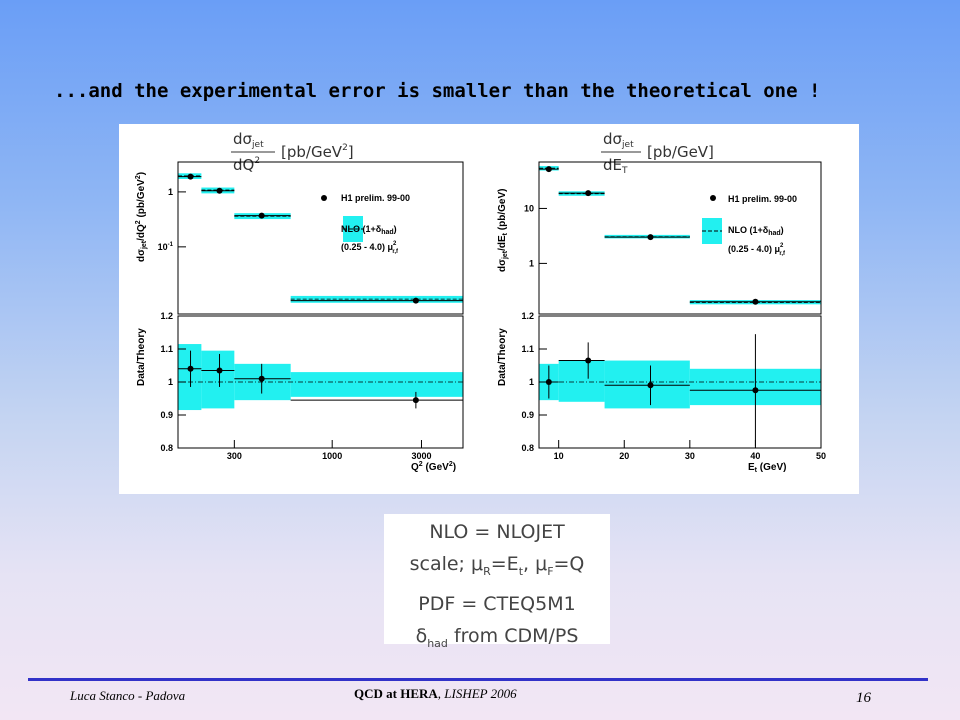 The width and height of the screenshot is (960, 720). Describe the element at coordinates (502, 357) in the screenshot. I see `ylabel-bottom-right: Data/Theory` at that location.